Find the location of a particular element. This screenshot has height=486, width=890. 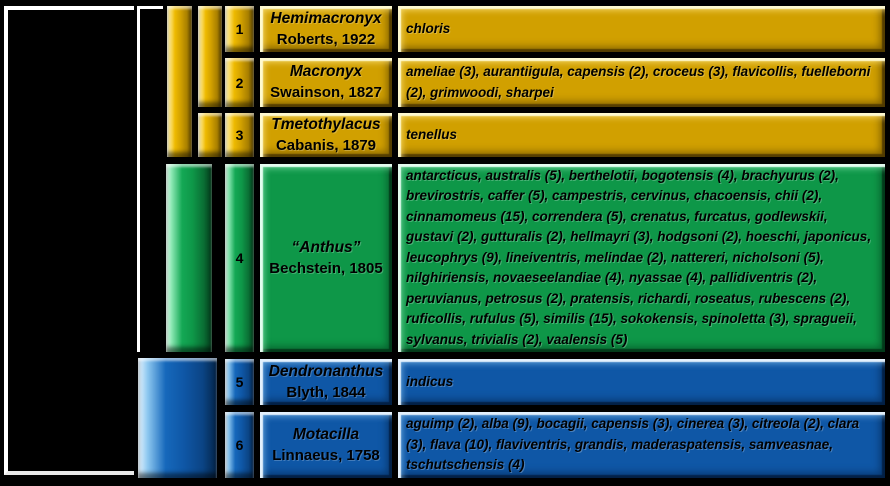

row-number: 2 is located at coordinates (239, 82).